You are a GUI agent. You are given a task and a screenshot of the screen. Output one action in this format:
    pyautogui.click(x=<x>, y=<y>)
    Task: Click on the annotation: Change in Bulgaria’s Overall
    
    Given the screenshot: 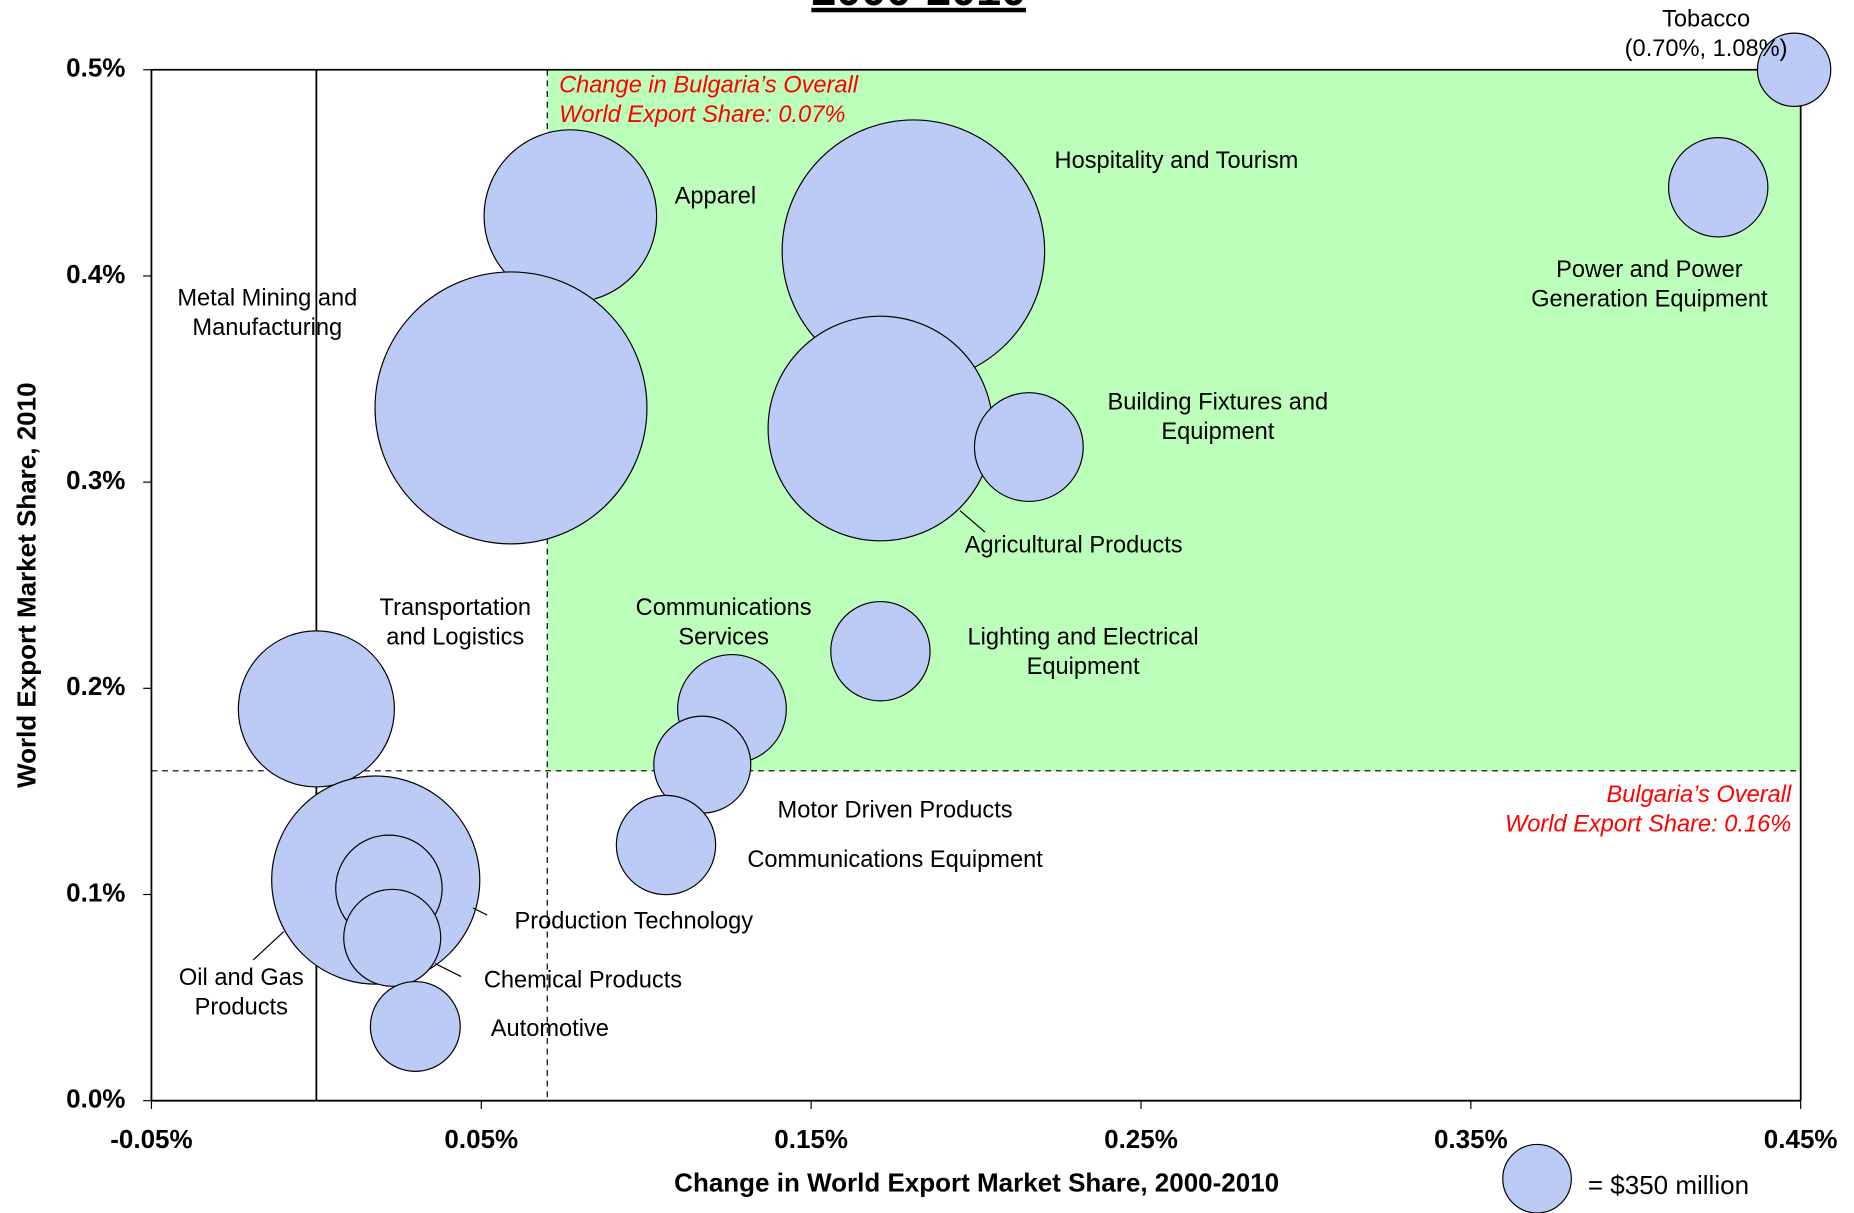 What is the action you would take?
    pyautogui.click(x=709, y=86)
    